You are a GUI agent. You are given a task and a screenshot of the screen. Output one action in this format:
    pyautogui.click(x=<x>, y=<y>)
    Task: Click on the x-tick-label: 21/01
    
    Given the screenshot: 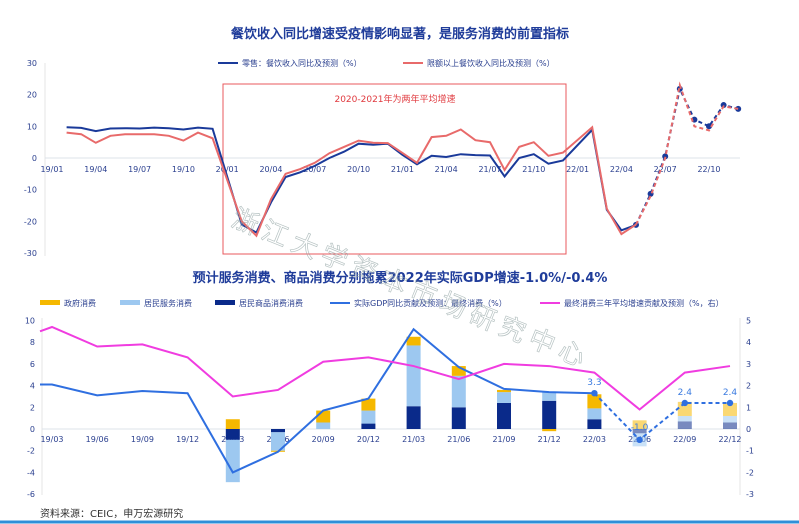 What is the action you would take?
    pyautogui.click(x=402, y=169)
    